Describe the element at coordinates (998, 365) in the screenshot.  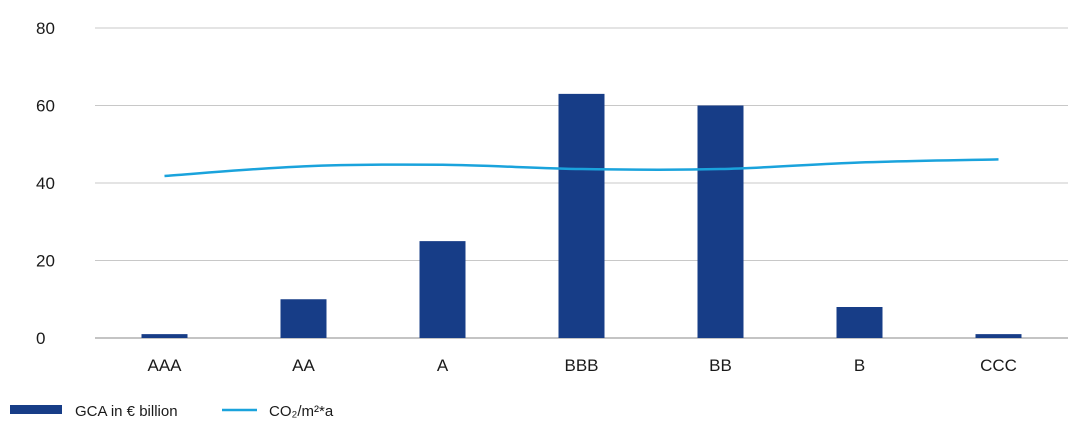
I see `x-tick-label: CCC` at that location.